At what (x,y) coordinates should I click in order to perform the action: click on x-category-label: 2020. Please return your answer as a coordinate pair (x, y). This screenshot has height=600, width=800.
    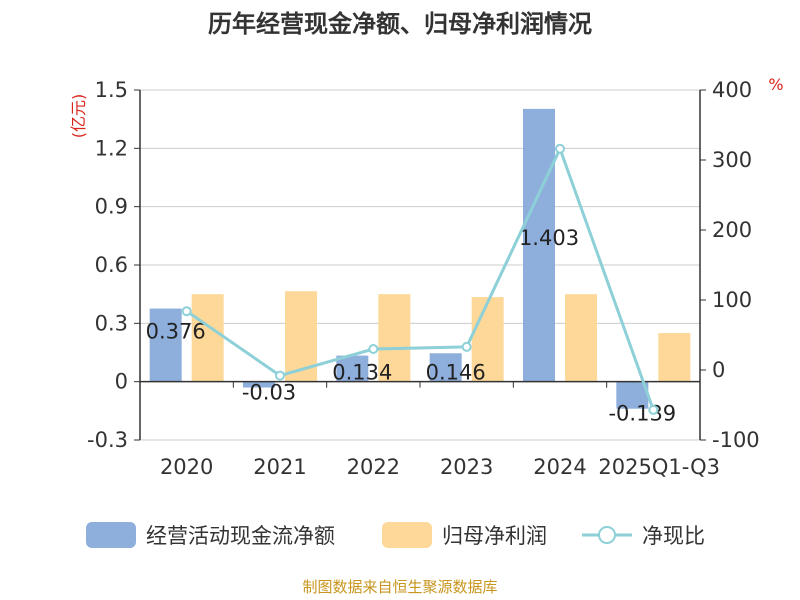
    Looking at the image, I should click on (186, 467).